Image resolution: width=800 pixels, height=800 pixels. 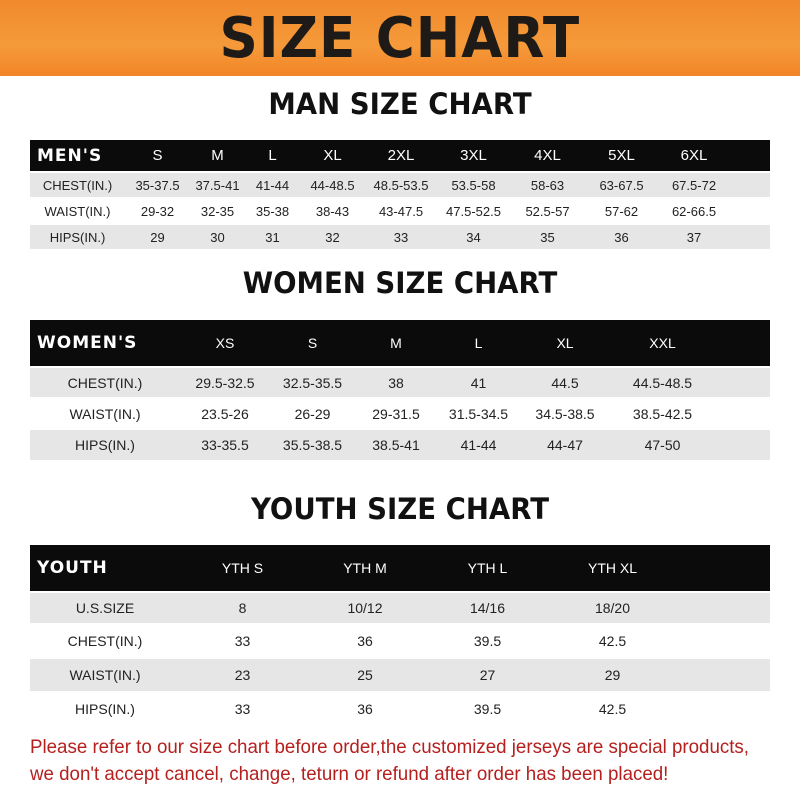 What do you see at coordinates (272, 211) in the screenshot?
I see `table-cell: 35-38` at bounding box center [272, 211].